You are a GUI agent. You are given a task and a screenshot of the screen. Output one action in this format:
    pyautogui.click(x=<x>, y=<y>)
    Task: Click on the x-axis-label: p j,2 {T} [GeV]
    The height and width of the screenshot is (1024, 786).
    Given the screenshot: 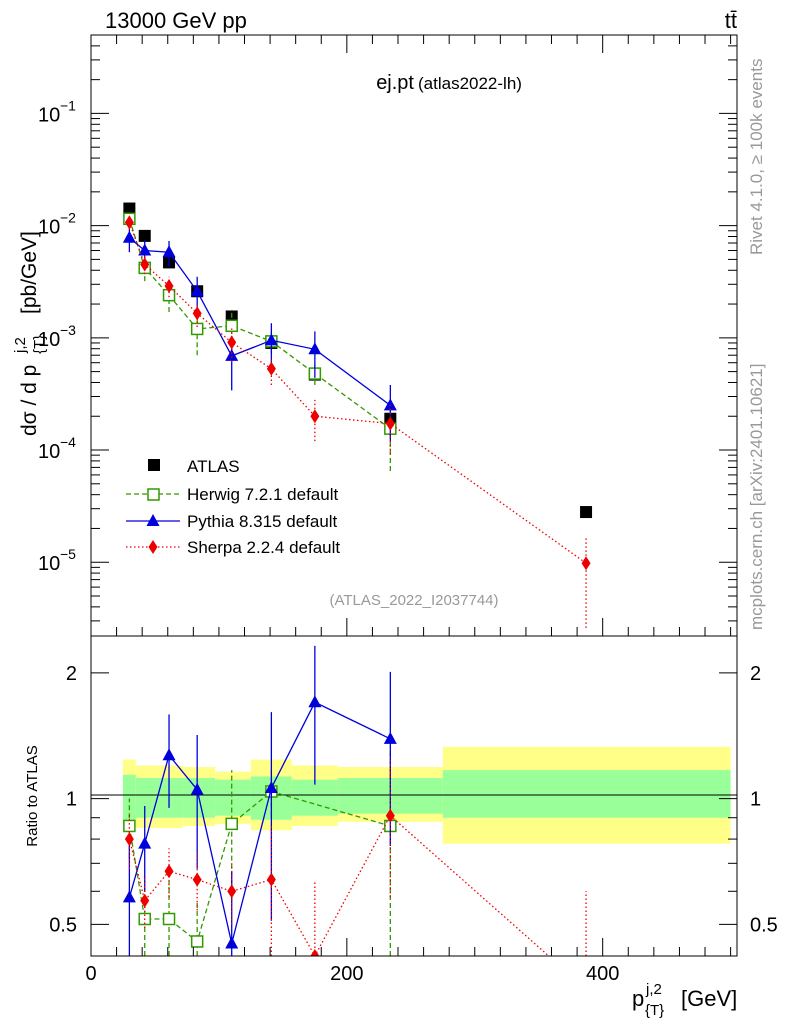 What is the action you would take?
    pyautogui.click(x=684, y=1000)
    